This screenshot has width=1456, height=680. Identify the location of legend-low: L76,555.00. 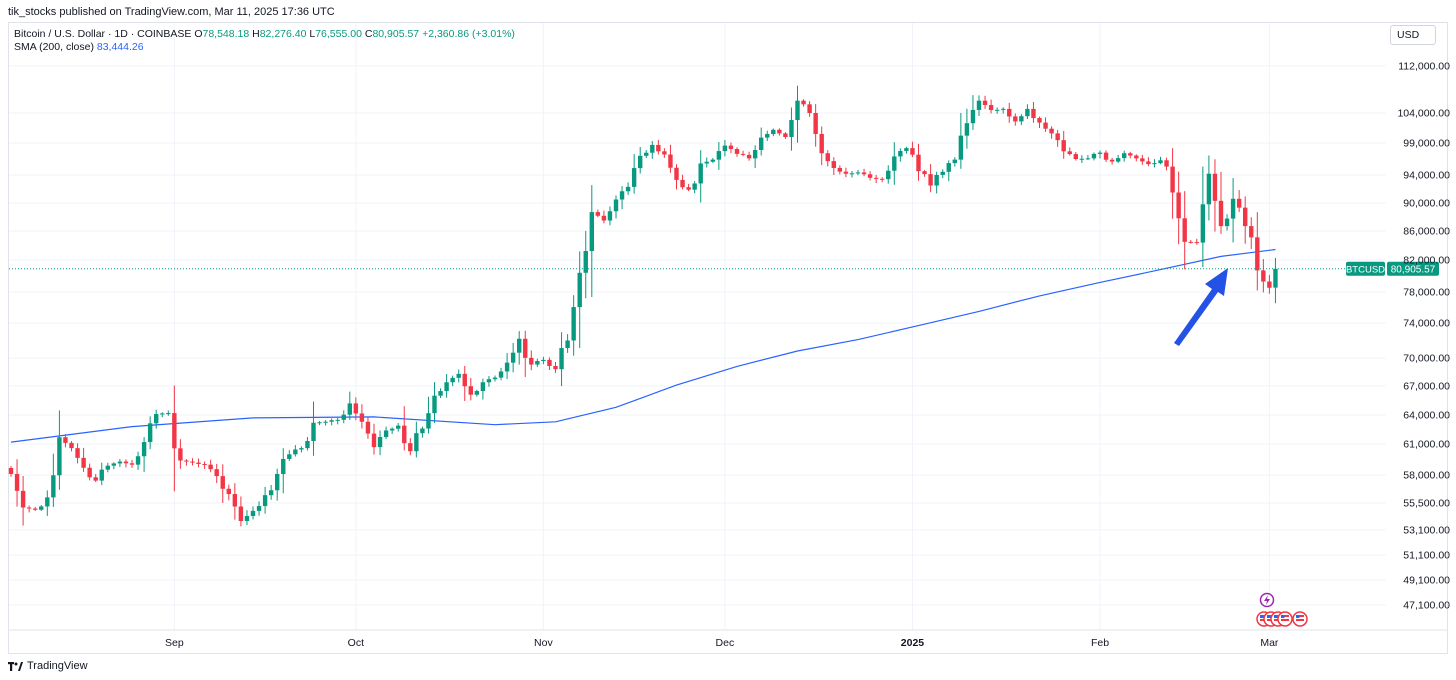
(336, 34).